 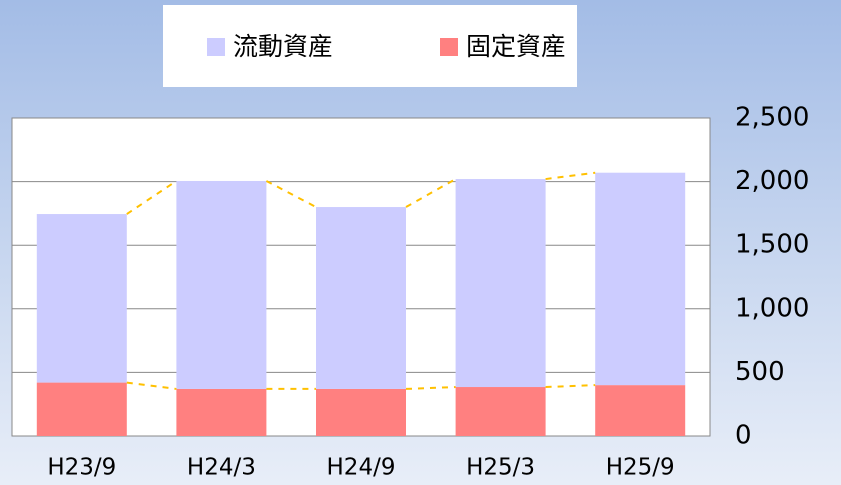 I want to click on y-tick-label: 2,500, so click(x=772, y=118).